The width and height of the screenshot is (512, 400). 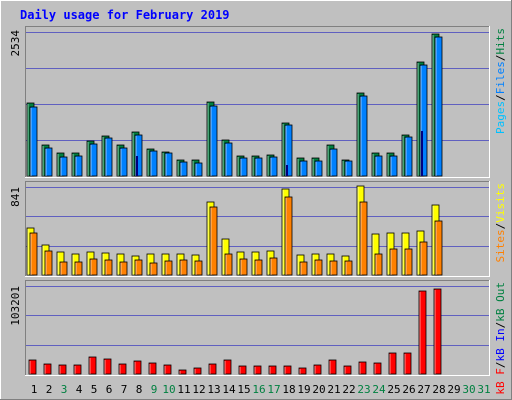 I want to click on day-label: 25, so click(x=393, y=389).